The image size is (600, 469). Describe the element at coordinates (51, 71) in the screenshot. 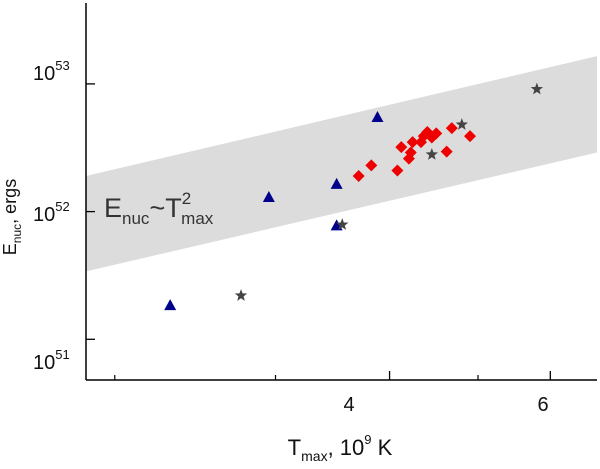

I see `y-tick-label-1e53: 1053` at that location.